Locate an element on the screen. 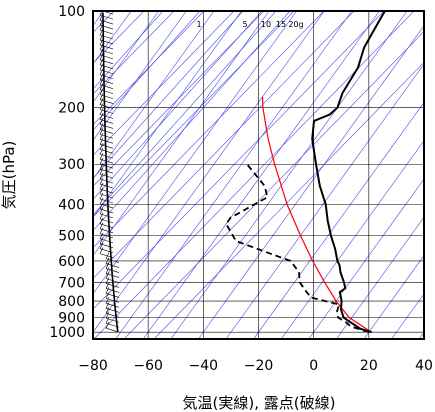 Image resolution: width=435 pixels, height=412 pixels. y-tick-label: 700 is located at coordinates (71, 283).